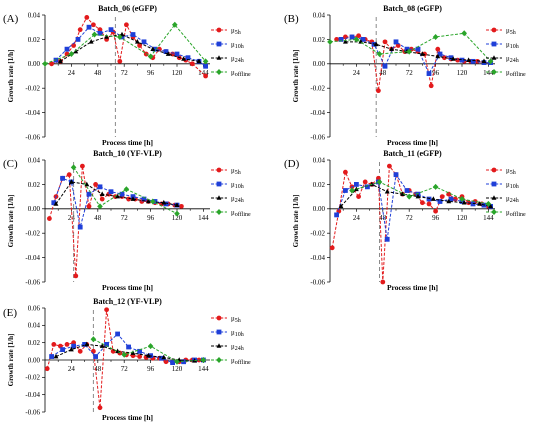 Image resolution: width=550 pixels, height=430 pixels. I want to click on x-tick-label: 72, so click(410, 218).